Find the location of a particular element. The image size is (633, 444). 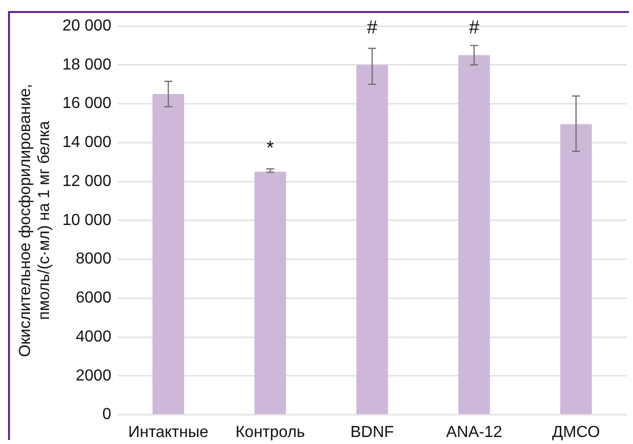

y-tick-label: 20 000 is located at coordinates (87, 25).